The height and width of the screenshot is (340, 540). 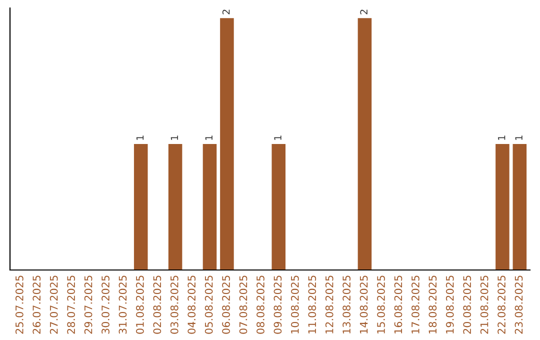 I want to click on x-tick-label: 31.07.2025, so click(x=122, y=305).